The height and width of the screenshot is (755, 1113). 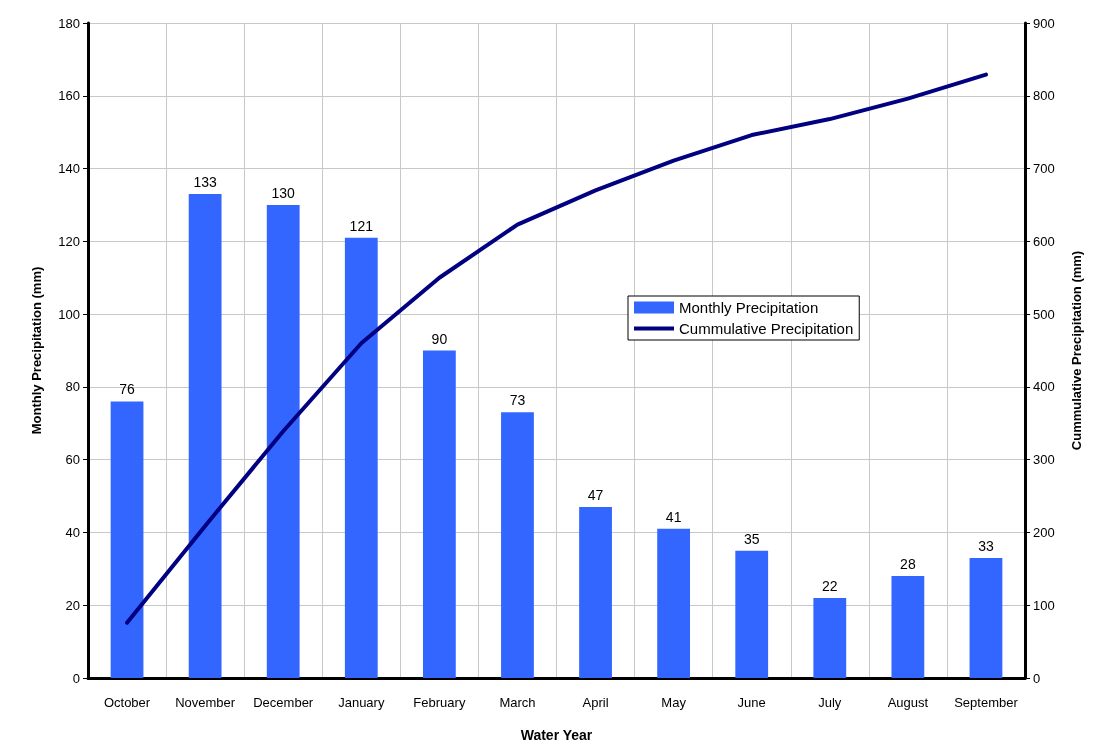 I want to click on y2-tick-label: 600, so click(x=1044, y=241).